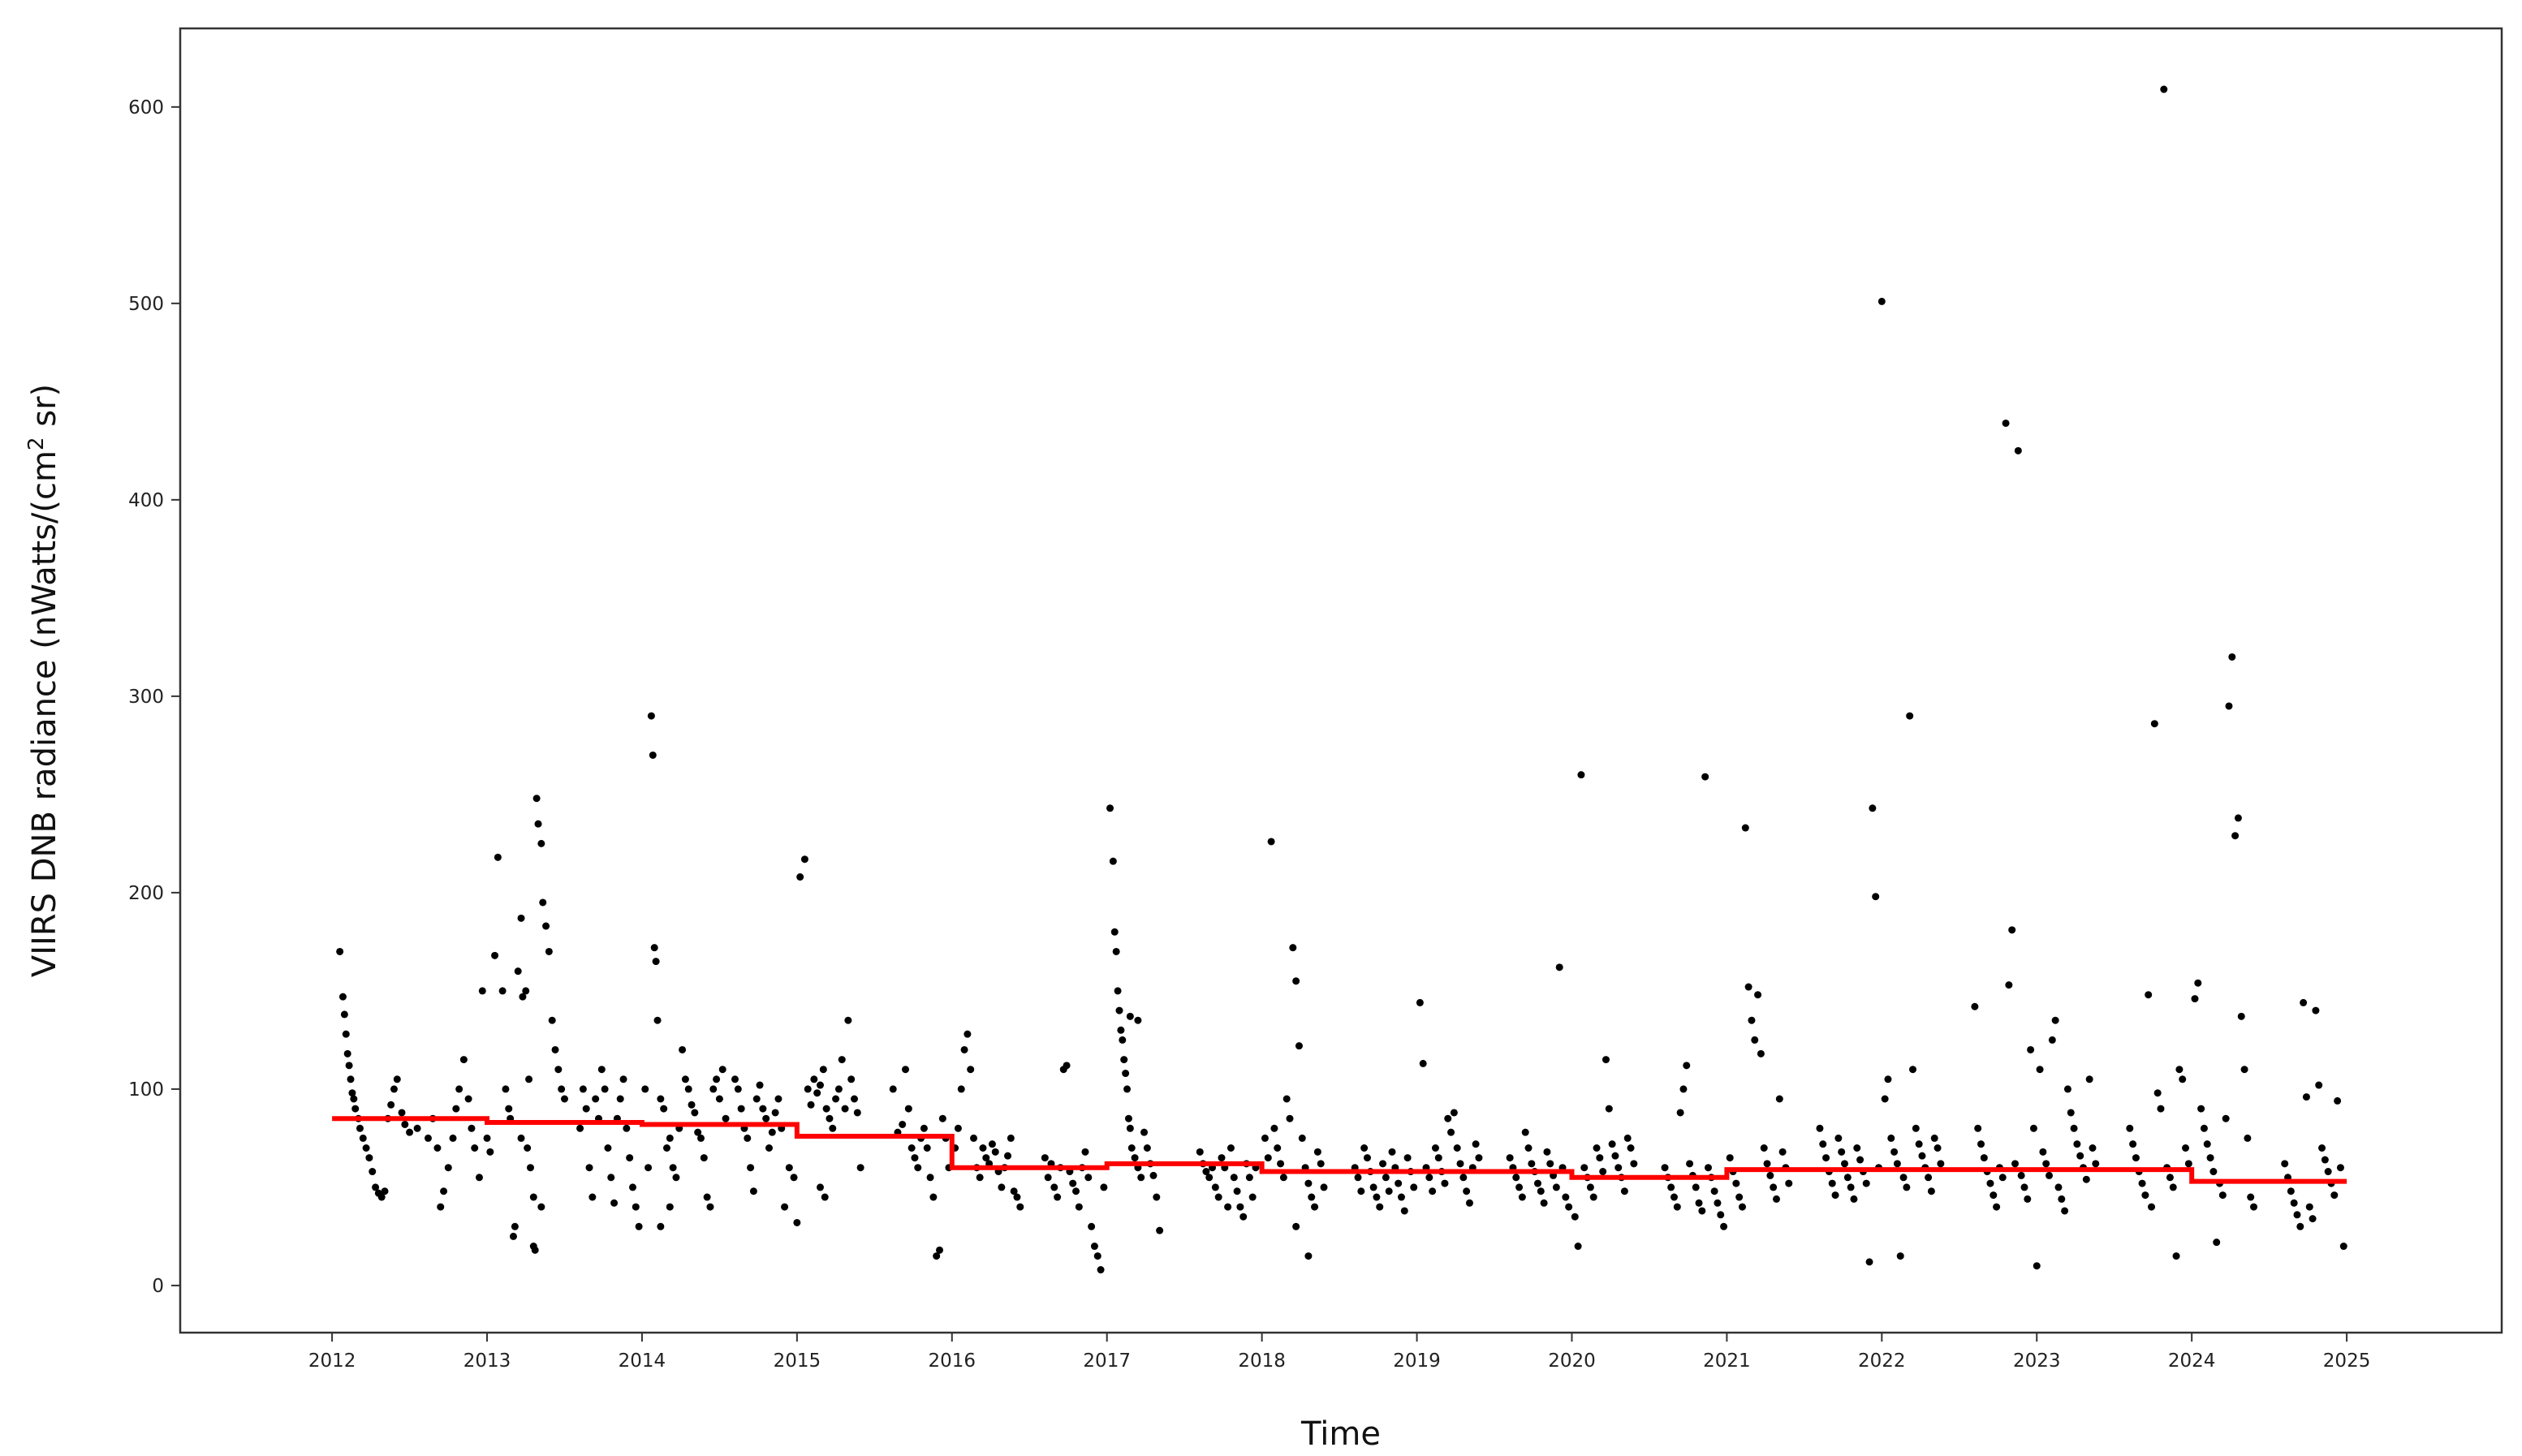  I want to click on x-tick-label: 2013, so click(487, 1361).